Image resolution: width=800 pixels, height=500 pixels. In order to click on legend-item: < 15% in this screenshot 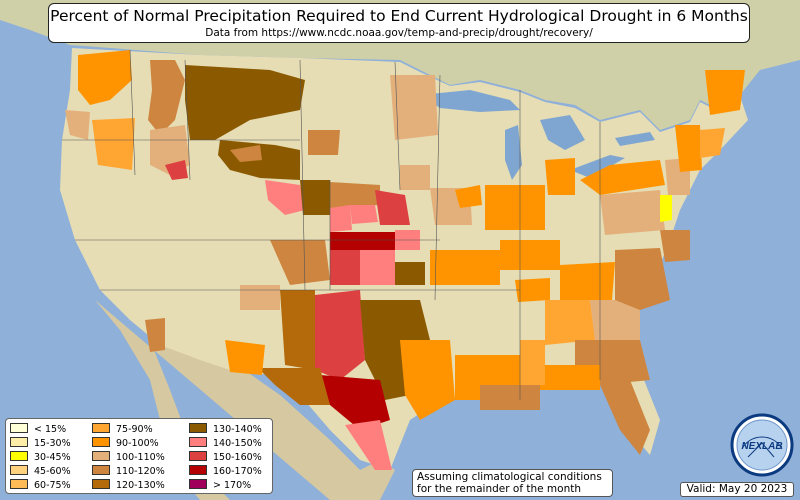, I will do `click(38, 429)`.